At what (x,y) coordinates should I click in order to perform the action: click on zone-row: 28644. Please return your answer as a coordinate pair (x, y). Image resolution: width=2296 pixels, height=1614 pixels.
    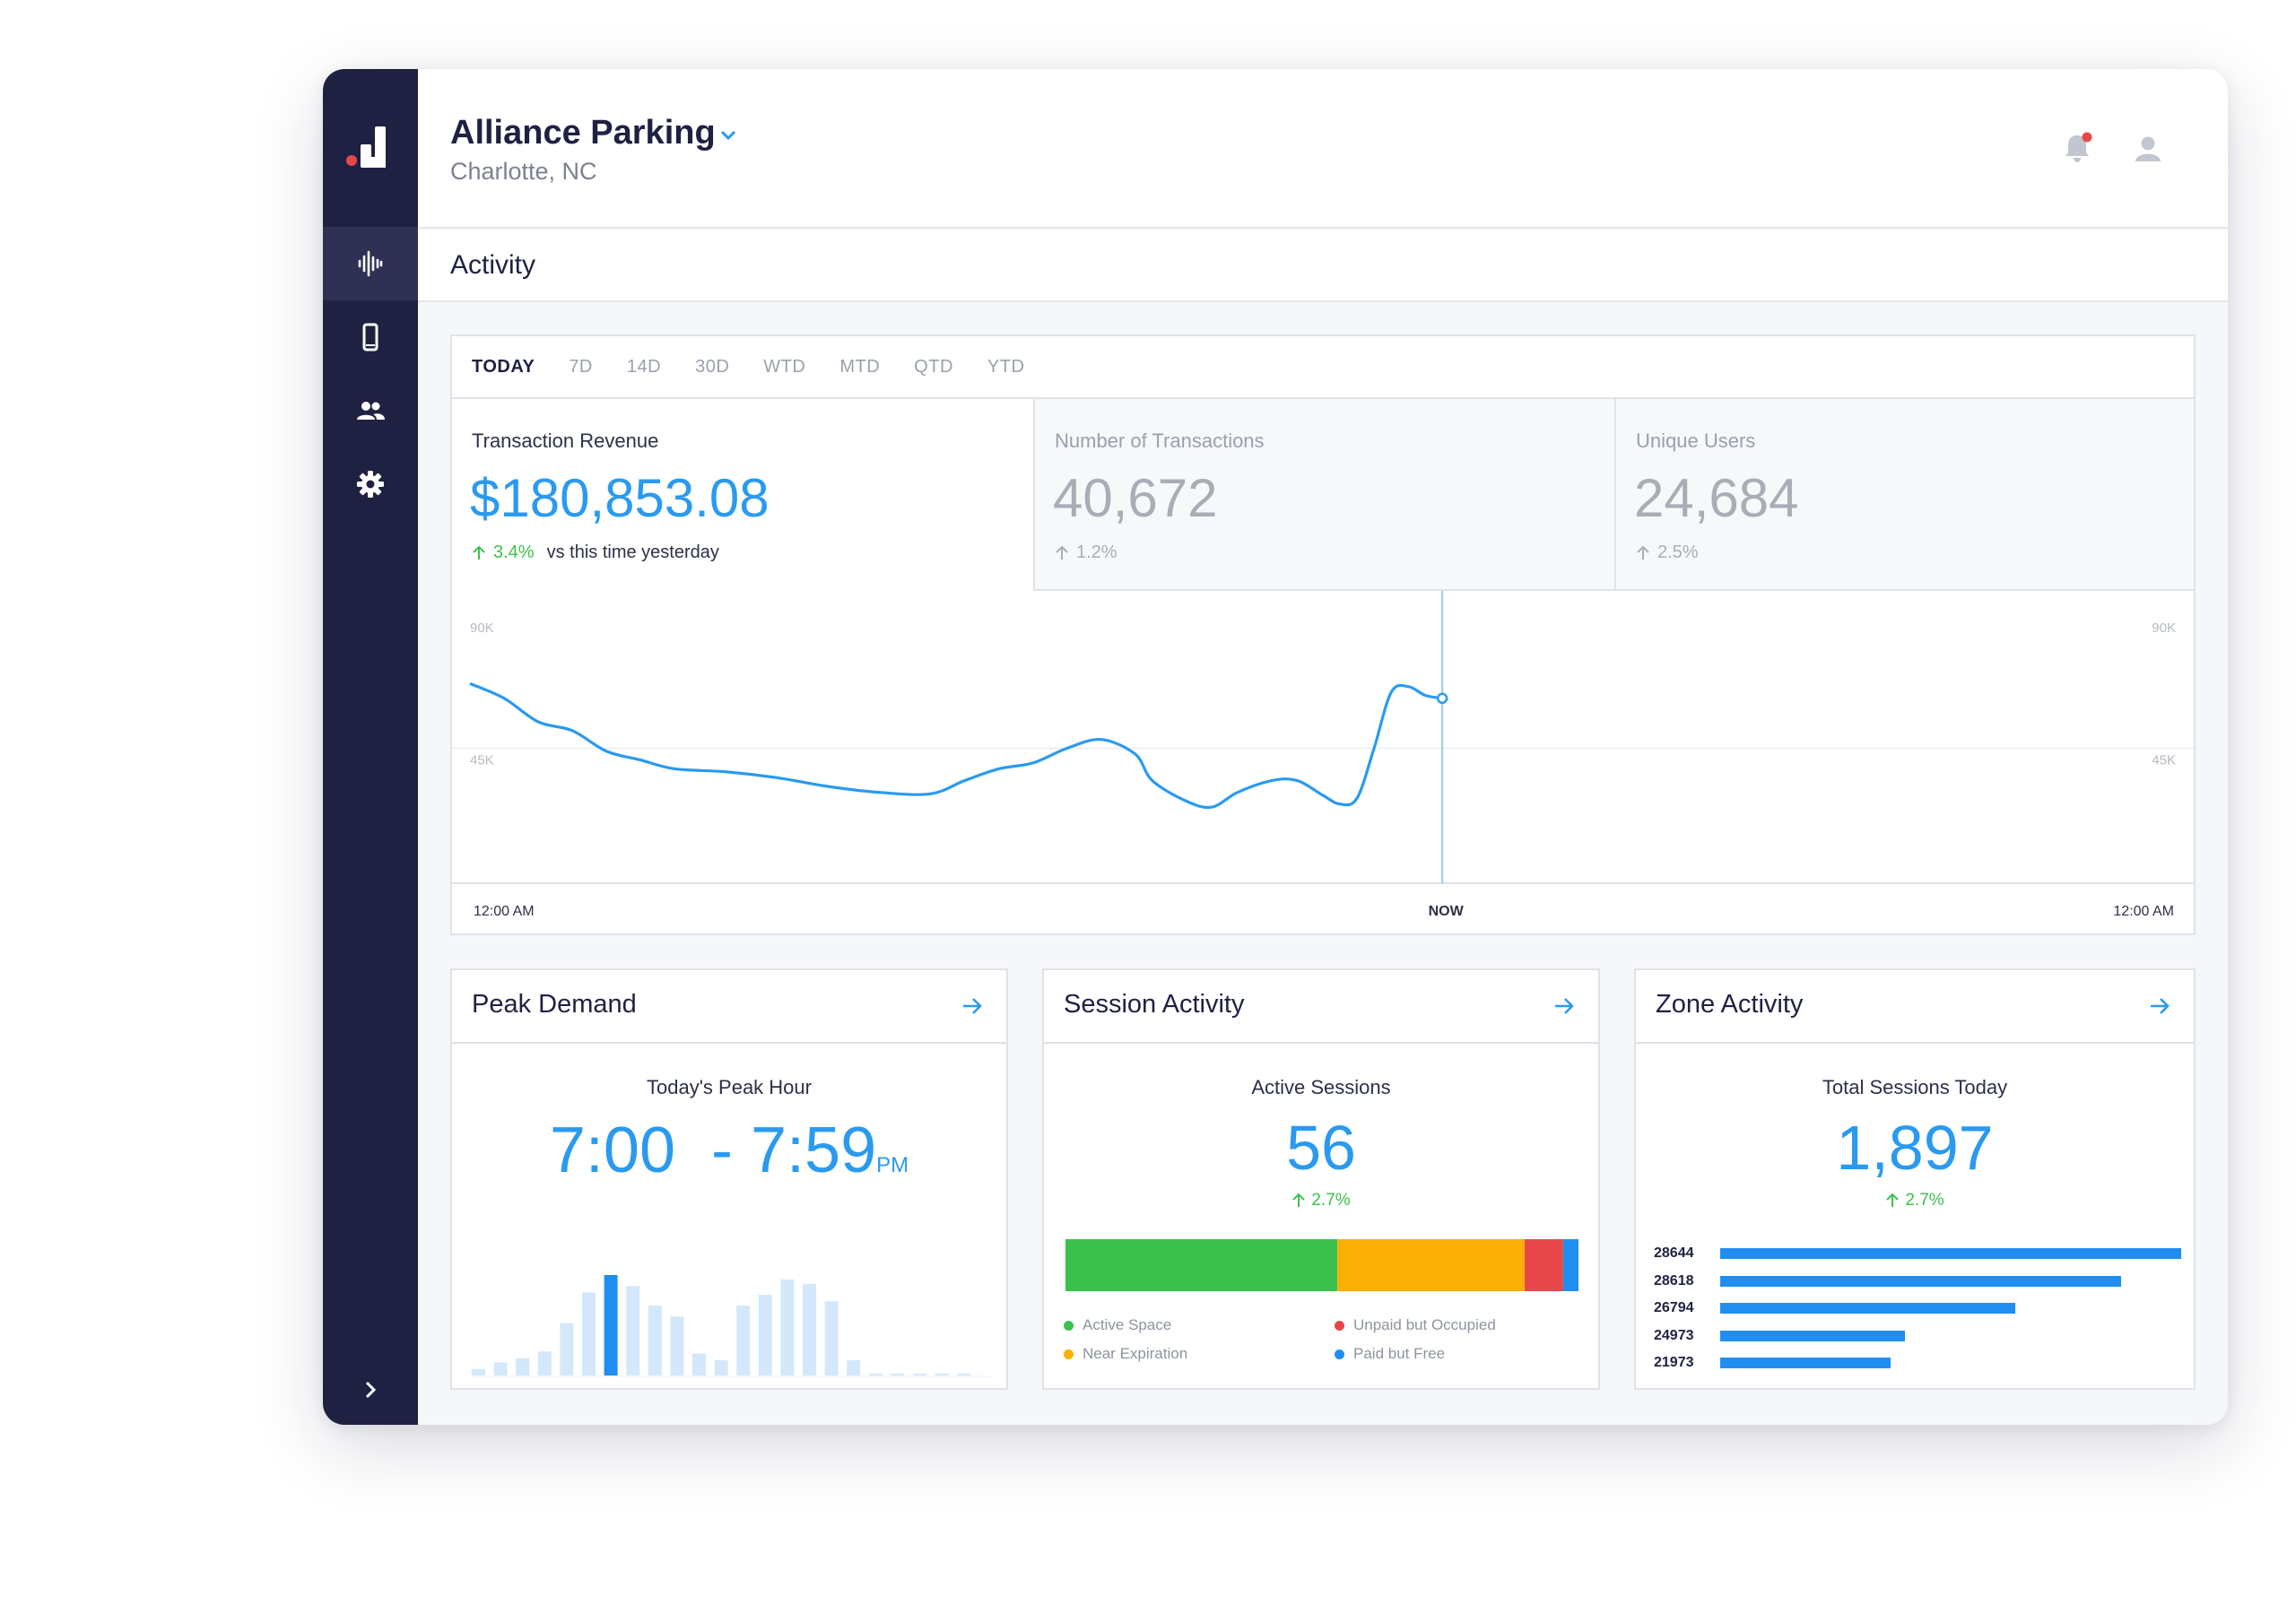
    Looking at the image, I should click on (1917, 1254).